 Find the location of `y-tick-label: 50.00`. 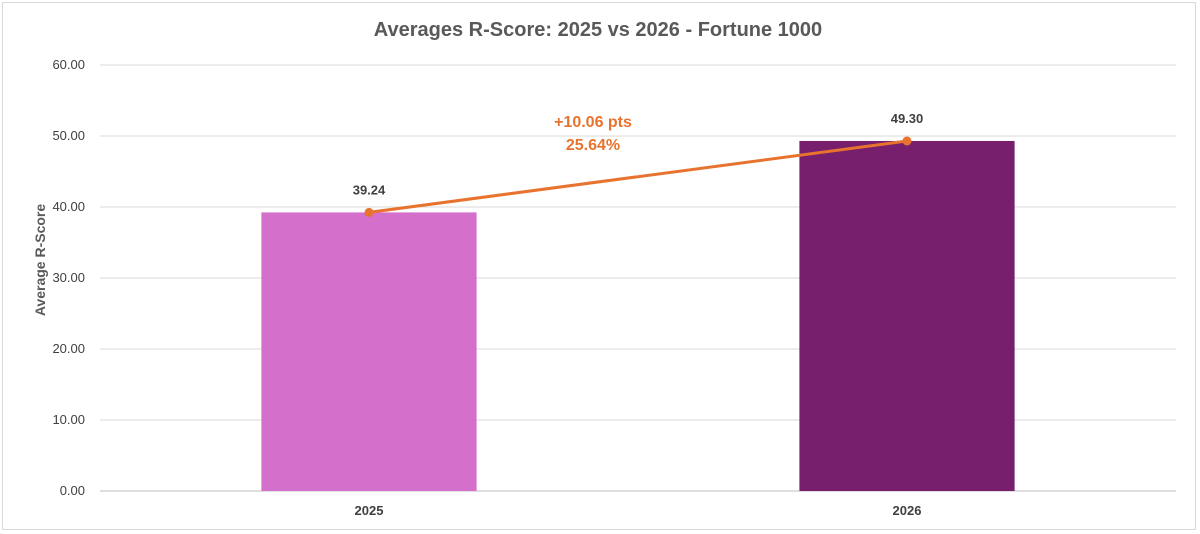

y-tick-label: 50.00 is located at coordinates (68, 135).